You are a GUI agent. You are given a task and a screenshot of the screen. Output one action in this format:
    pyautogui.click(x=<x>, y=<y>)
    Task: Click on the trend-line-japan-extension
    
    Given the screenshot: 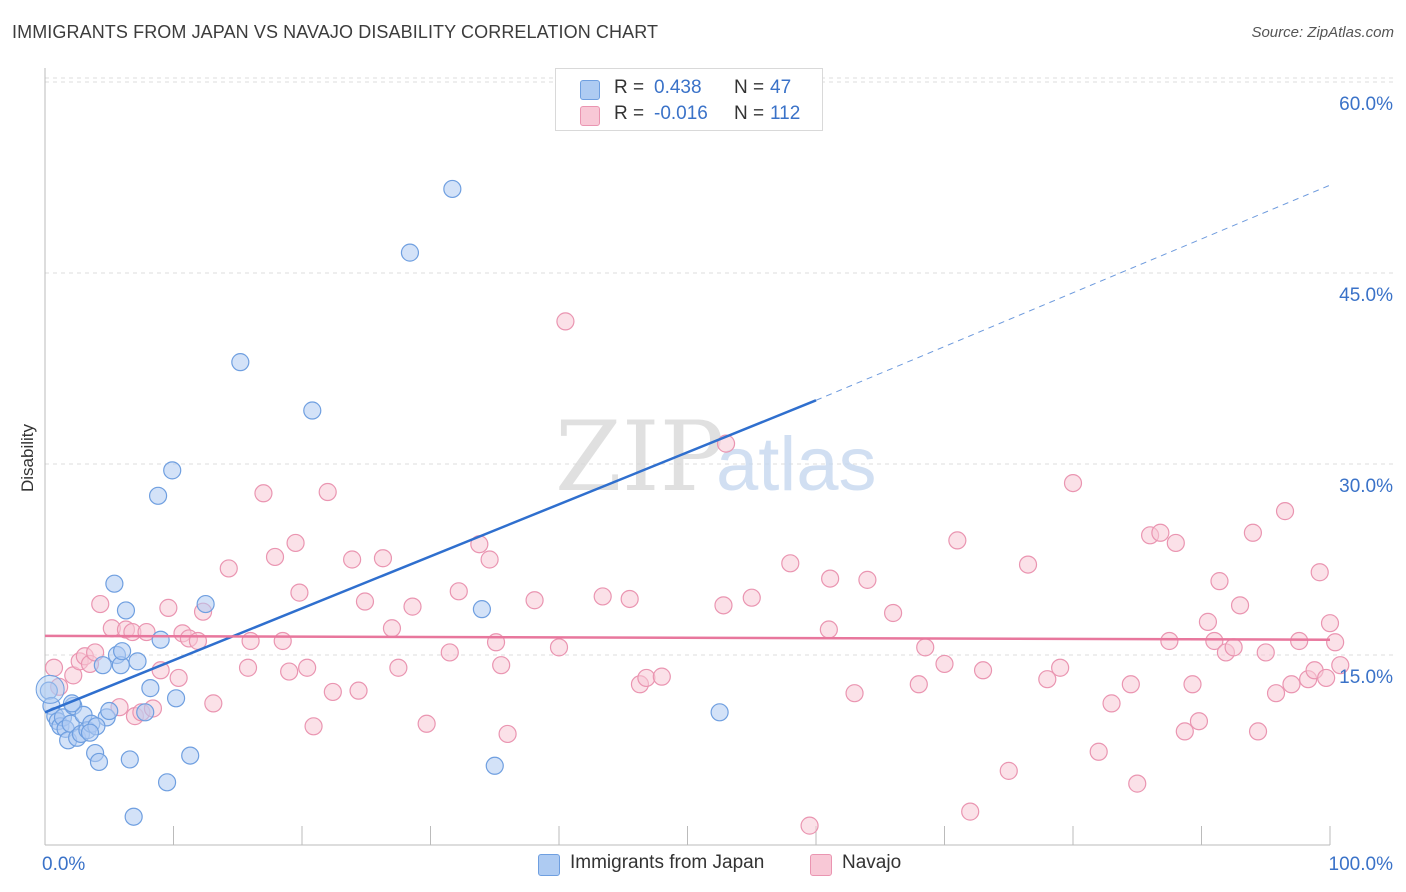 What is the action you would take?
    pyautogui.click(x=1073, y=292)
    